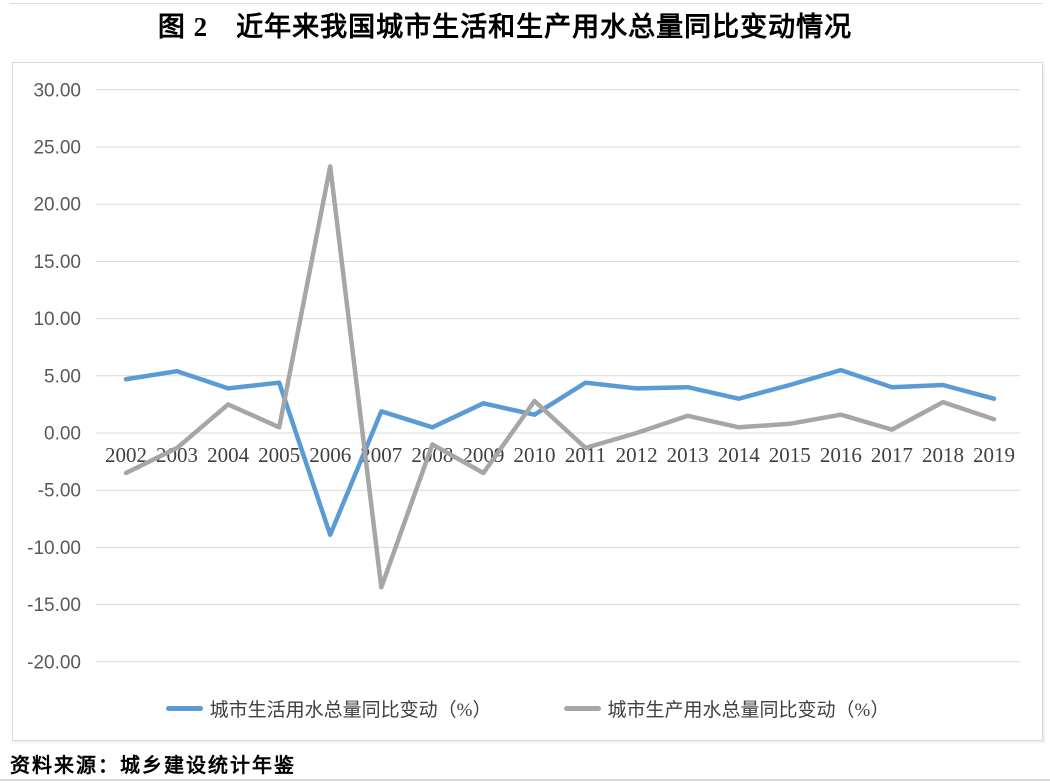 Image resolution: width=1050 pixels, height=783 pixels. What do you see at coordinates (748, 710) in the screenshot?
I see `legend-label-production-water: 城市生产用水总量同比变动（%）` at bounding box center [748, 710].